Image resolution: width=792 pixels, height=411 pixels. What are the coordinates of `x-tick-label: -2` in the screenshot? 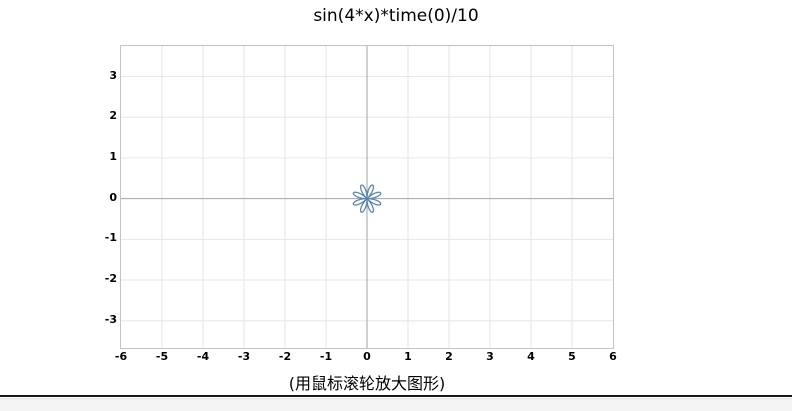 It's located at (285, 356).